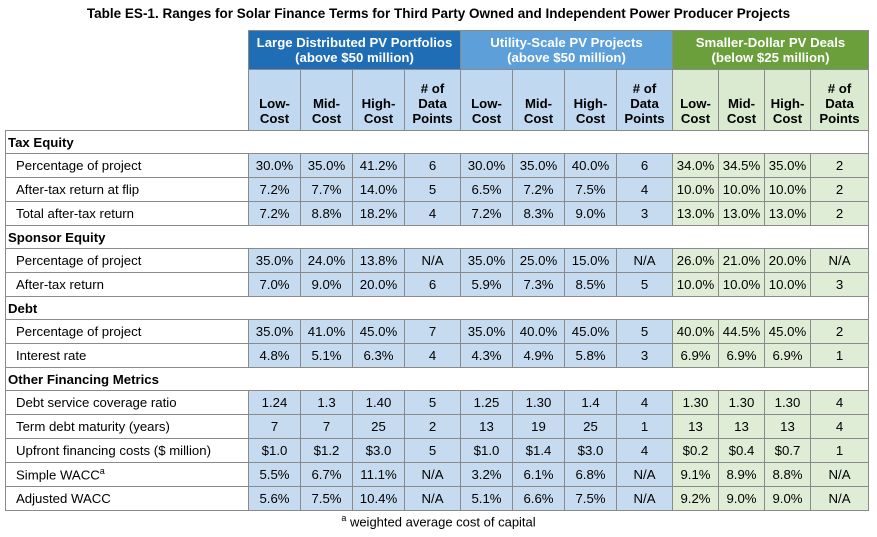 This screenshot has width=877, height=537. What do you see at coordinates (93, 426) in the screenshot?
I see `row-label-text: Term debt maturity (years)` at bounding box center [93, 426].